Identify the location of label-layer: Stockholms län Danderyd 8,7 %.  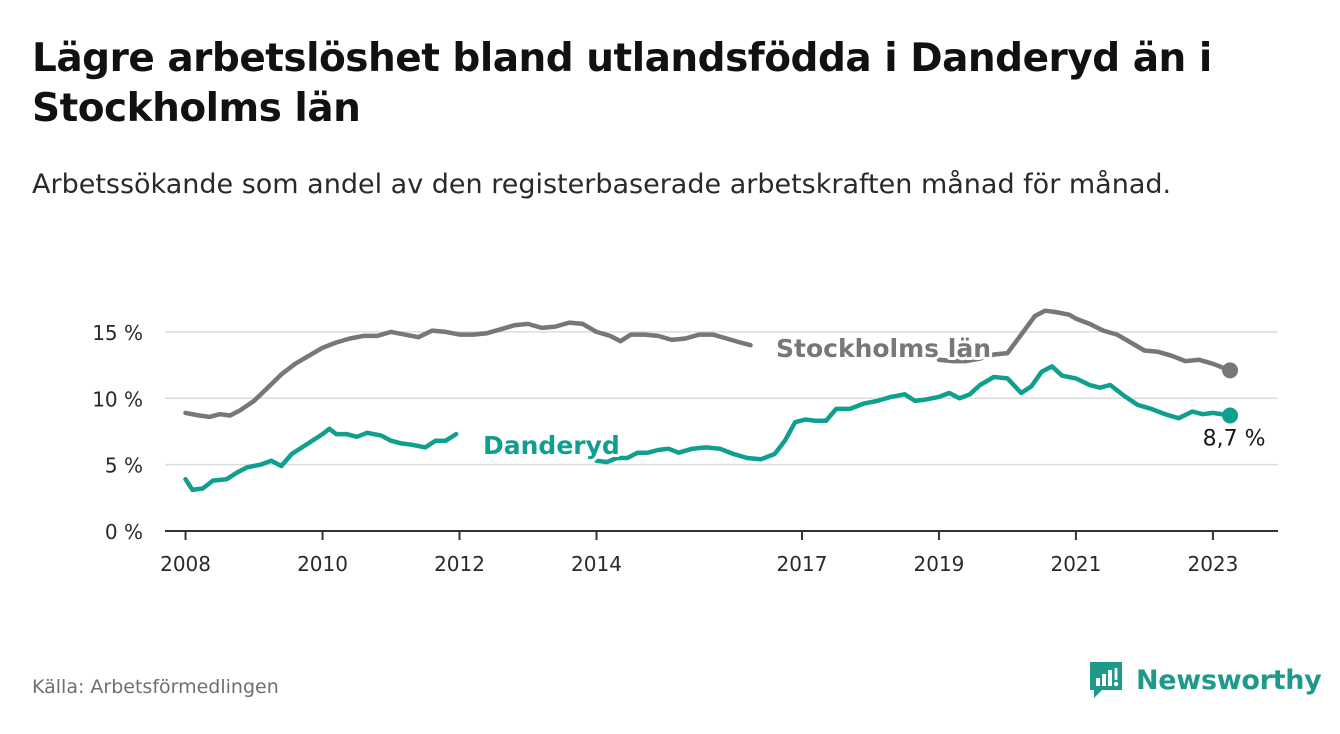
(874, 397).